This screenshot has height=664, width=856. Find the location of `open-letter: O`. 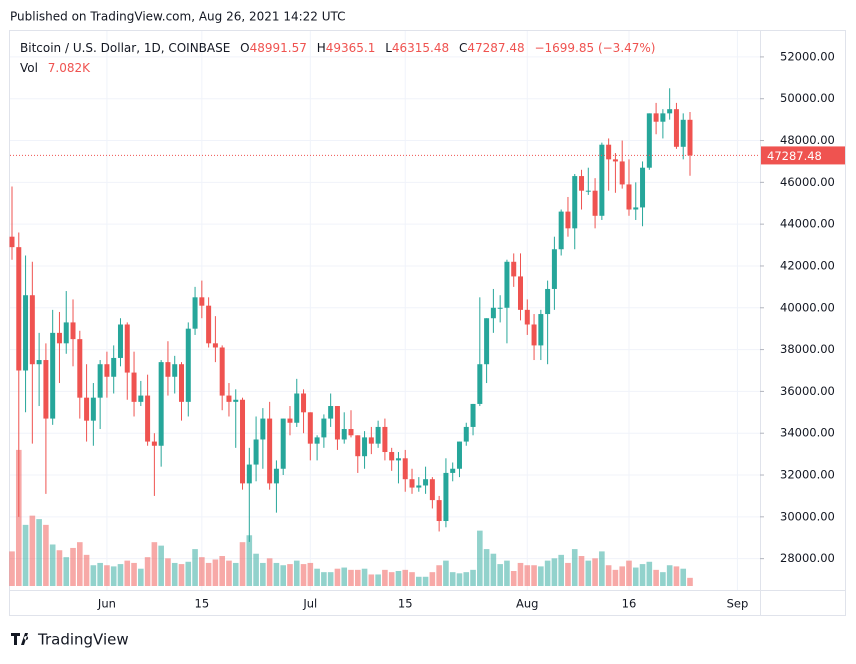

open-letter: O is located at coordinates (244, 48).